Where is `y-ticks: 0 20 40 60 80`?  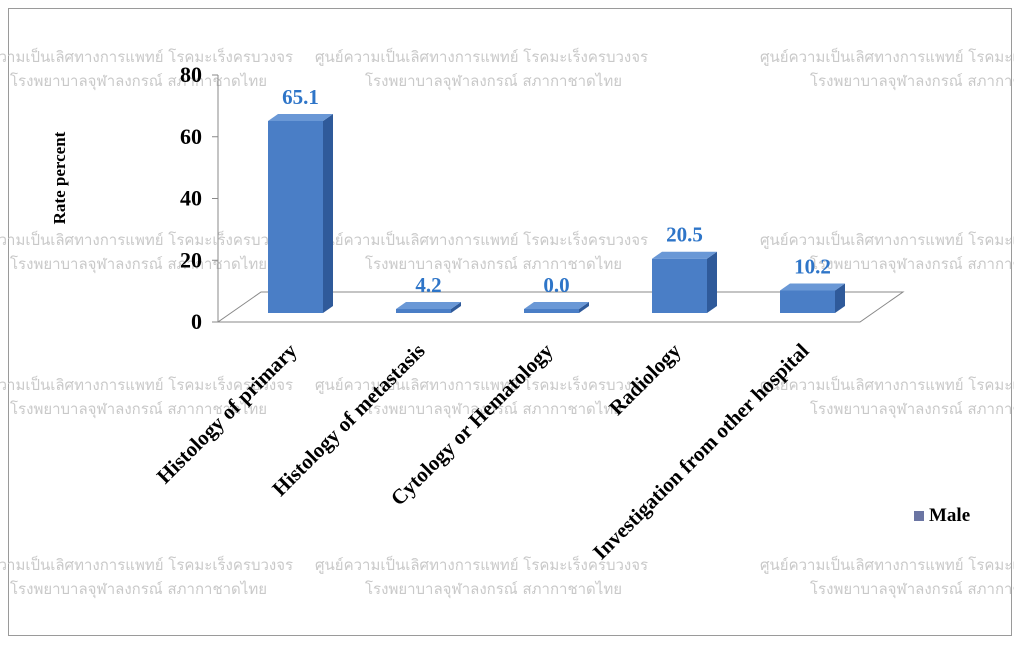 y-ticks: 0 20 40 60 80 is located at coordinates (199, 198).